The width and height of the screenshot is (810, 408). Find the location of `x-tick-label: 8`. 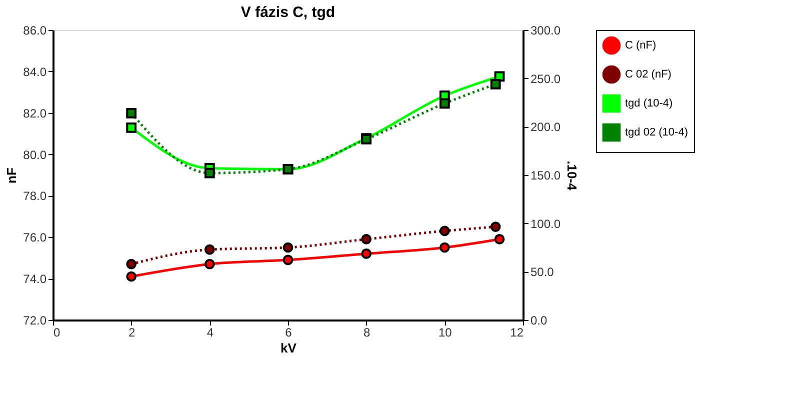

x-tick-label: 8 is located at coordinates (366, 333).